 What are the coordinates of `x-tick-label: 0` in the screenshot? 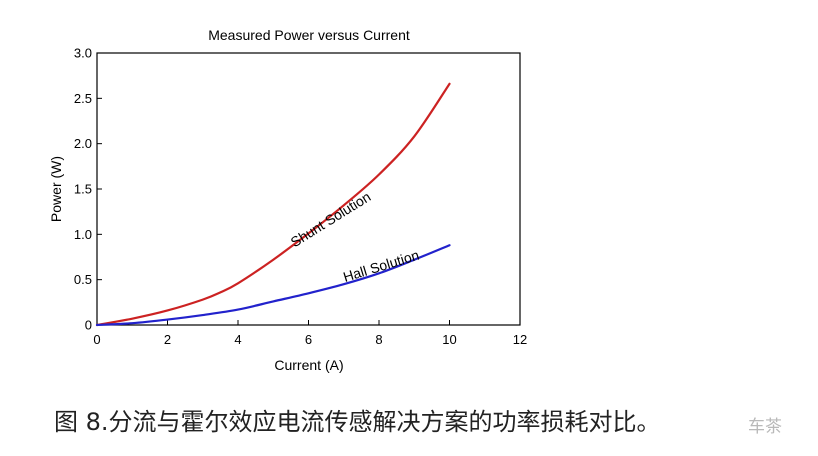 It's located at (96, 339).